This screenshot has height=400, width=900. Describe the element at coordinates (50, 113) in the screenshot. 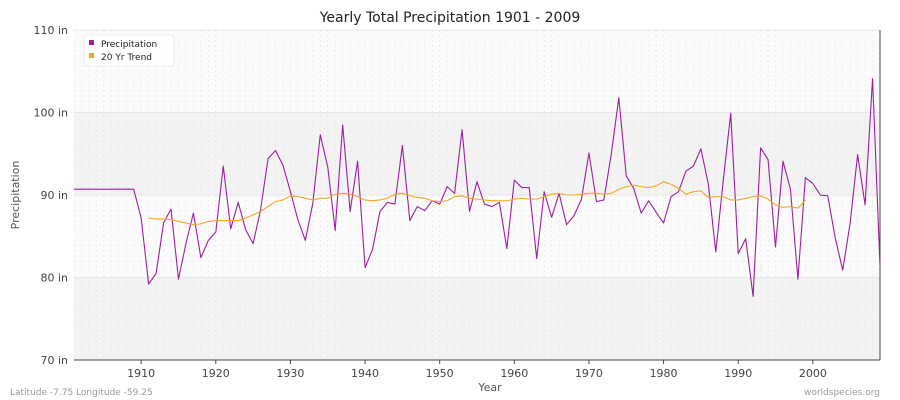

I see `y-tick-label: 100 in` at that location.